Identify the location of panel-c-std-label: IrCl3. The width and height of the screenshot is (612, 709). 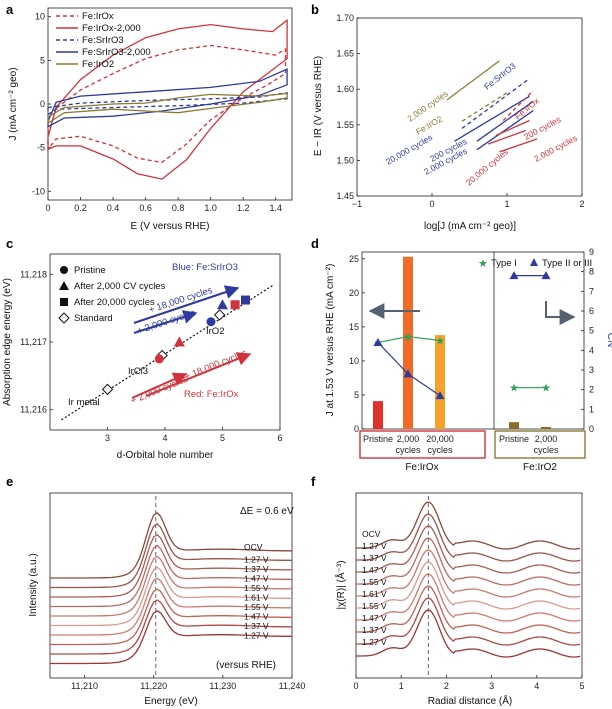
(138, 371).